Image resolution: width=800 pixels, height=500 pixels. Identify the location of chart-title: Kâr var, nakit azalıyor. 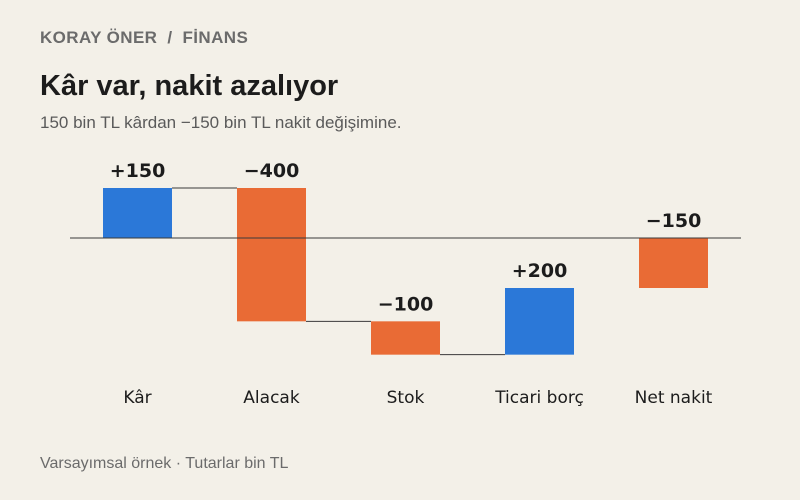
(189, 86).